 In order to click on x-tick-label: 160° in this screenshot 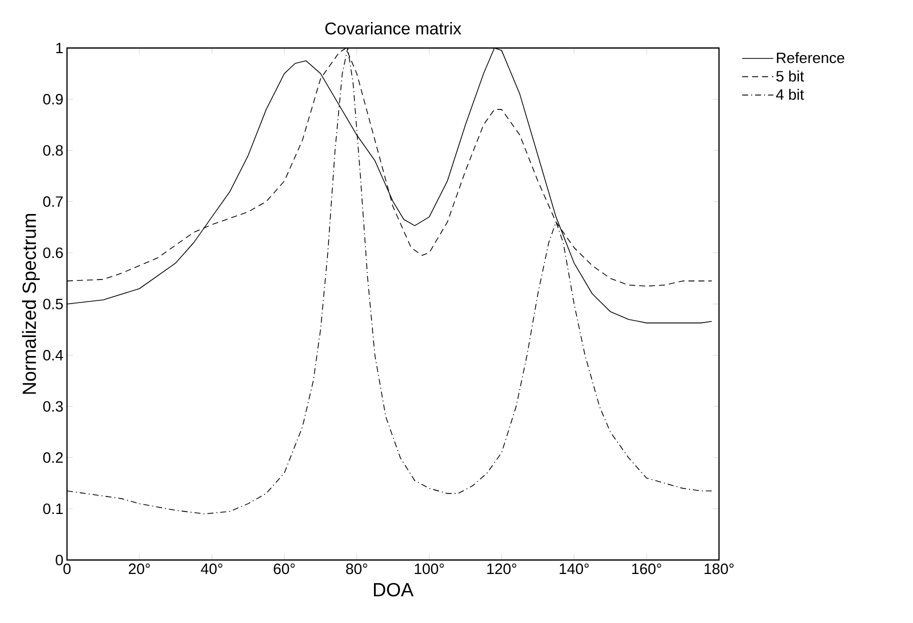, I will do `click(647, 569)`.